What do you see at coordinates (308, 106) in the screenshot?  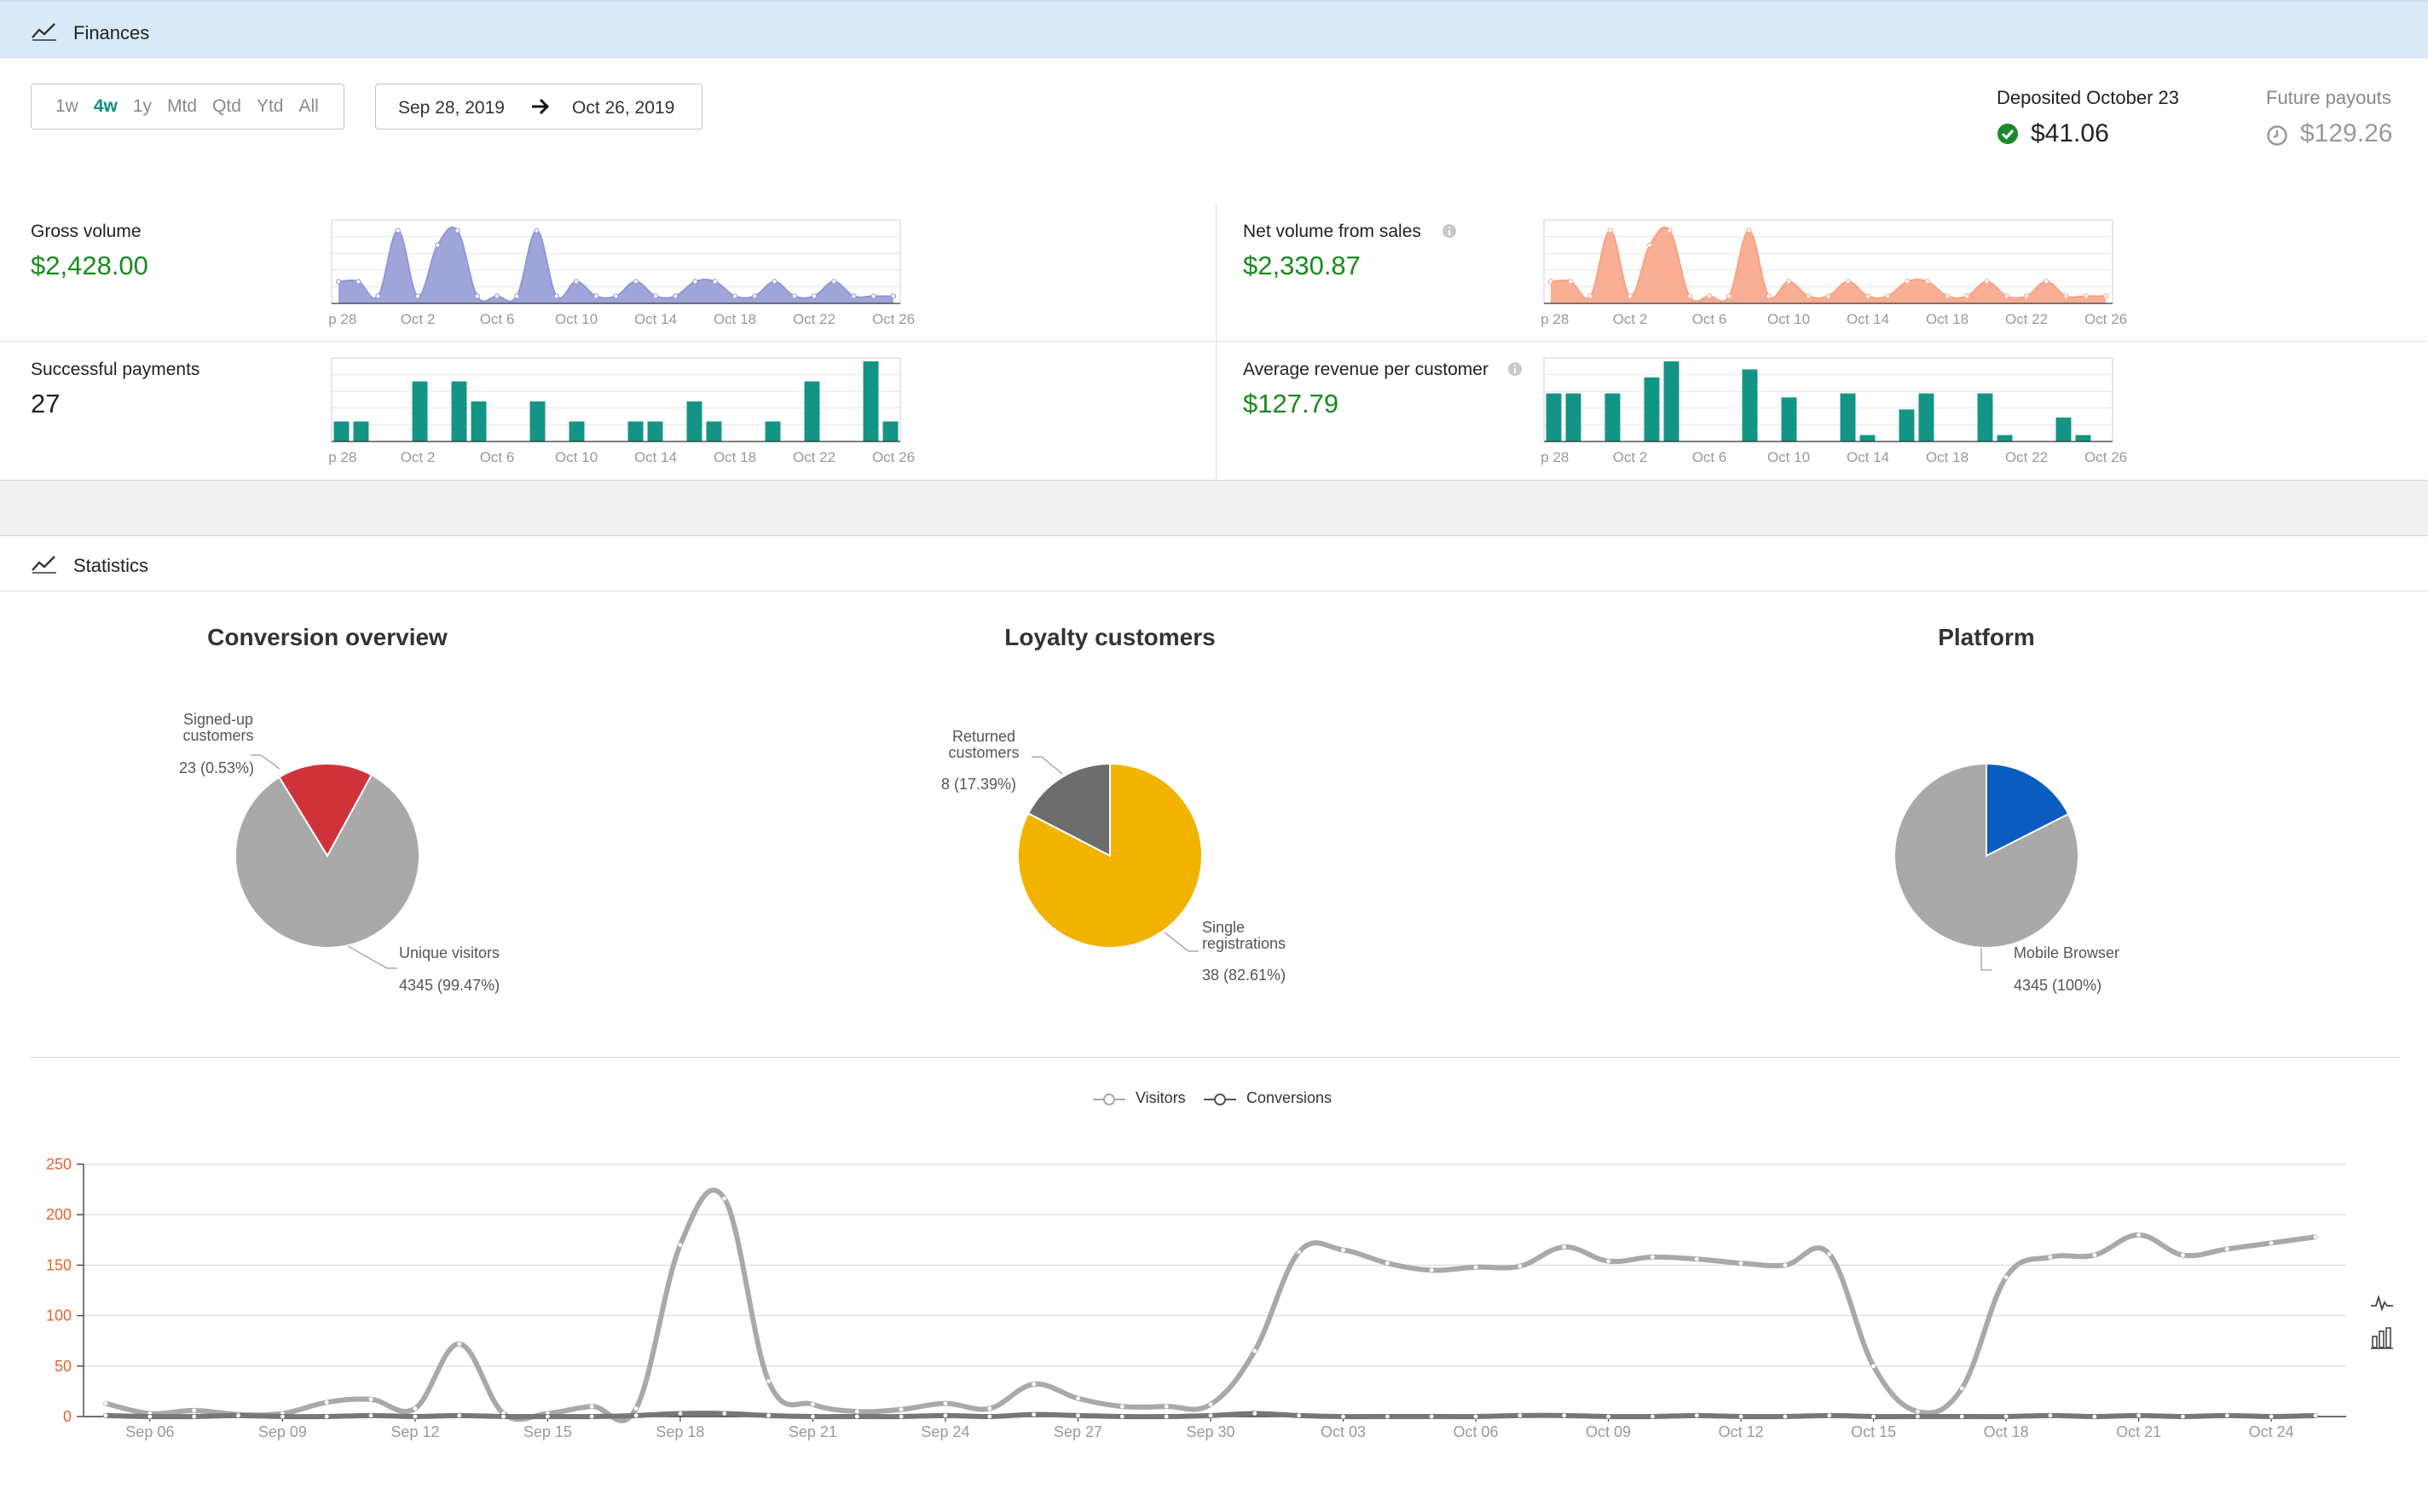 I see `period-all: All` at bounding box center [308, 106].